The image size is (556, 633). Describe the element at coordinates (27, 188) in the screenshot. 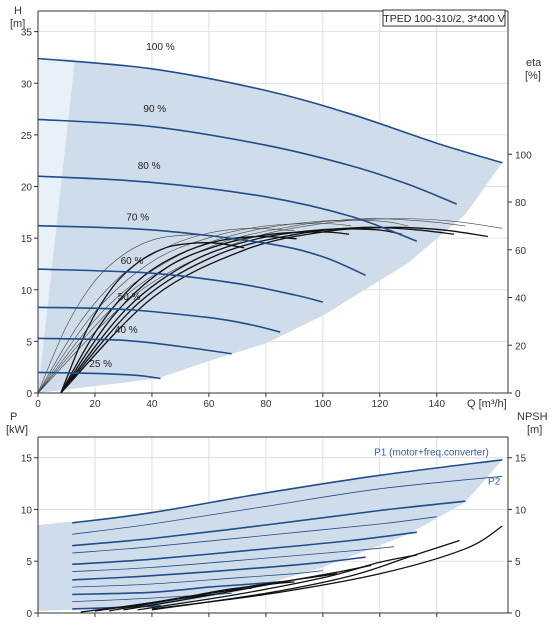

I see `y-tick-label: 20` at that location.